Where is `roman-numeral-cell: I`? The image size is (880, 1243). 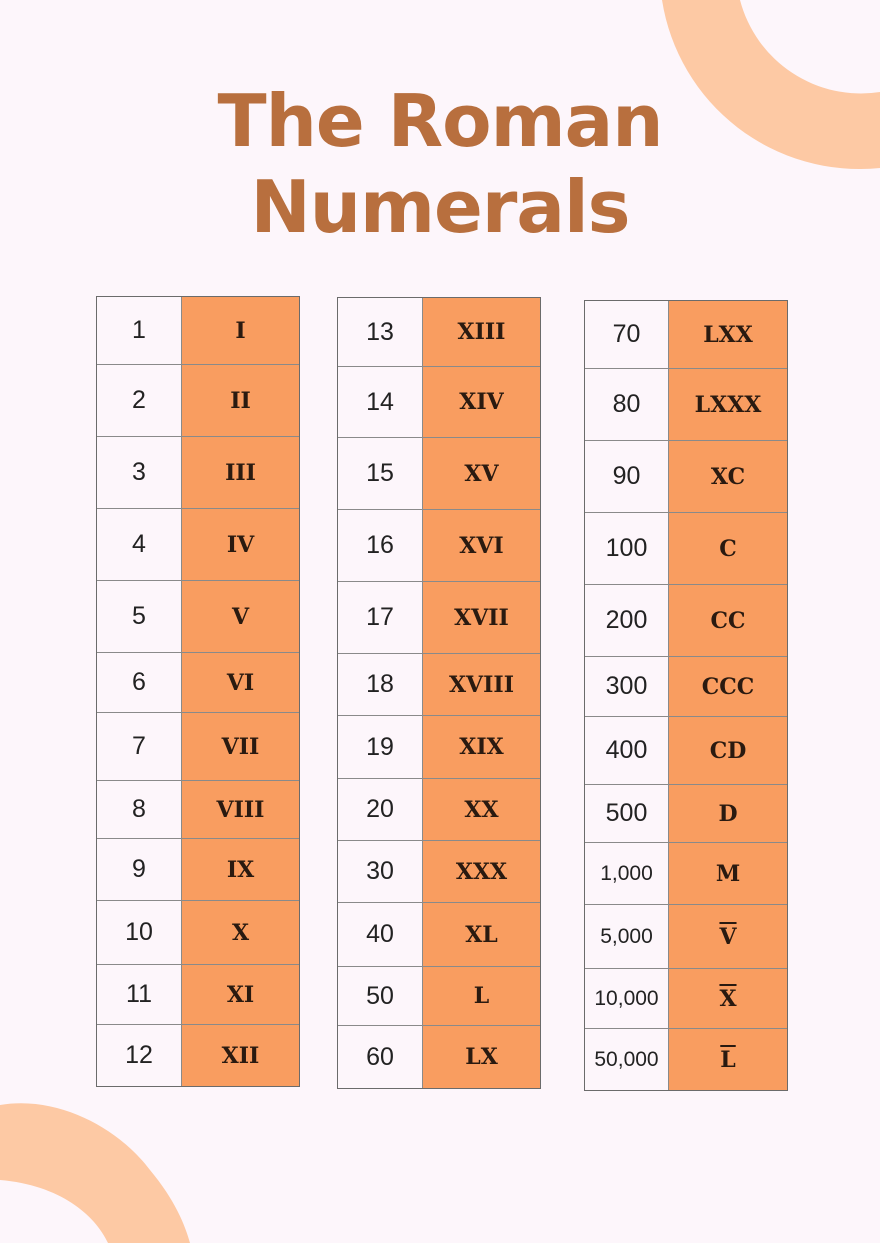
roman-numeral-cell: I is located at coordinates (240, 330).